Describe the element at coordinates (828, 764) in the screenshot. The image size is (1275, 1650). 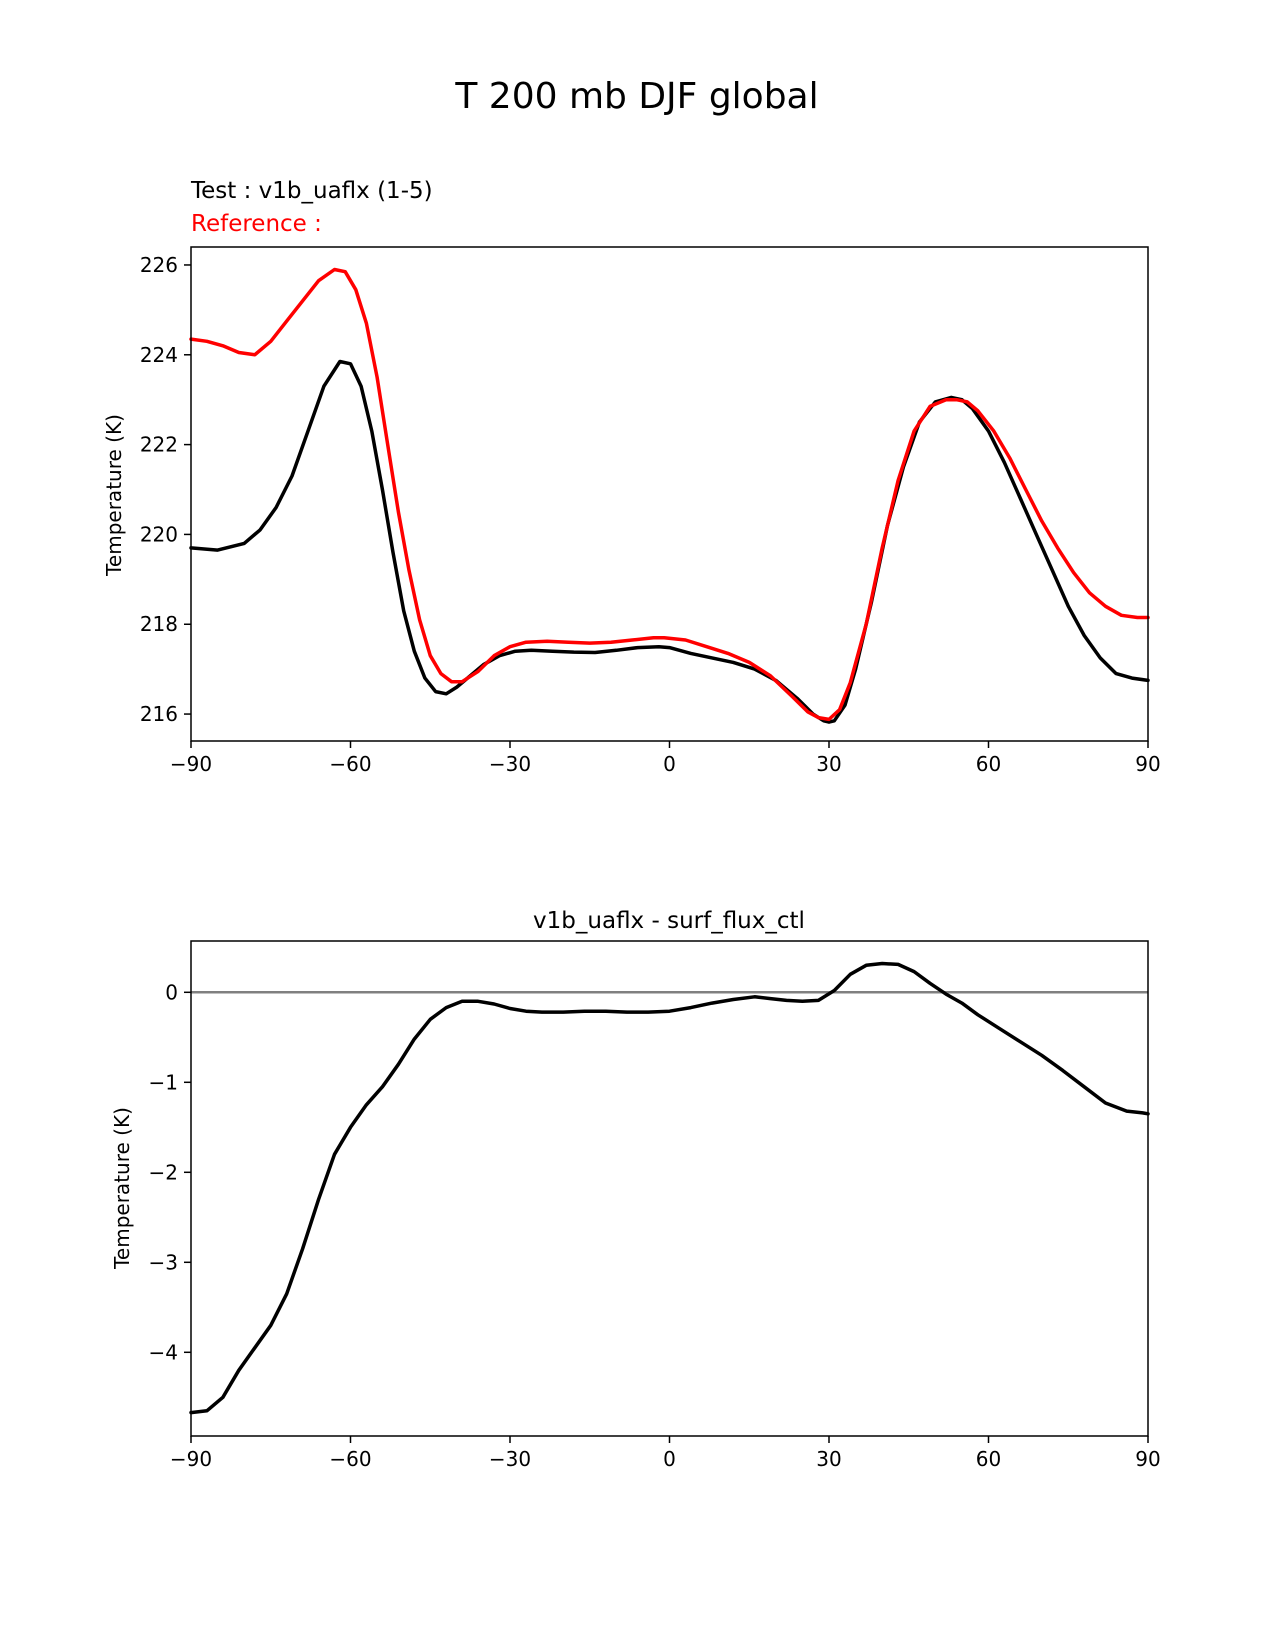
I see `top-plot-x-tick-label: 30` at that location.